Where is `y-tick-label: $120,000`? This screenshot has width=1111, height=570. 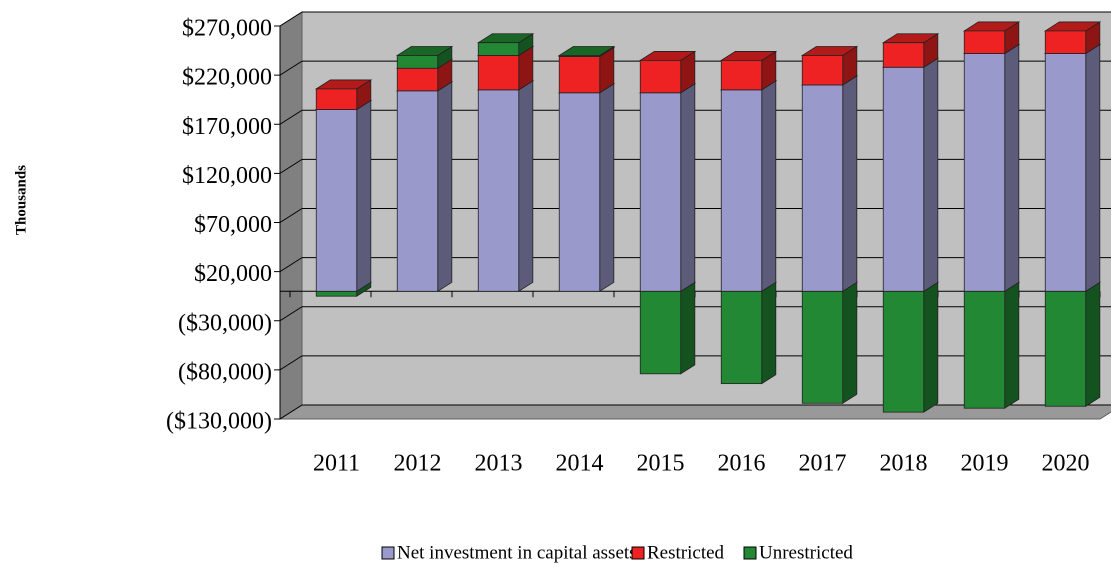
y-tick-label: $120,000 is located at coordinates (227, 176).